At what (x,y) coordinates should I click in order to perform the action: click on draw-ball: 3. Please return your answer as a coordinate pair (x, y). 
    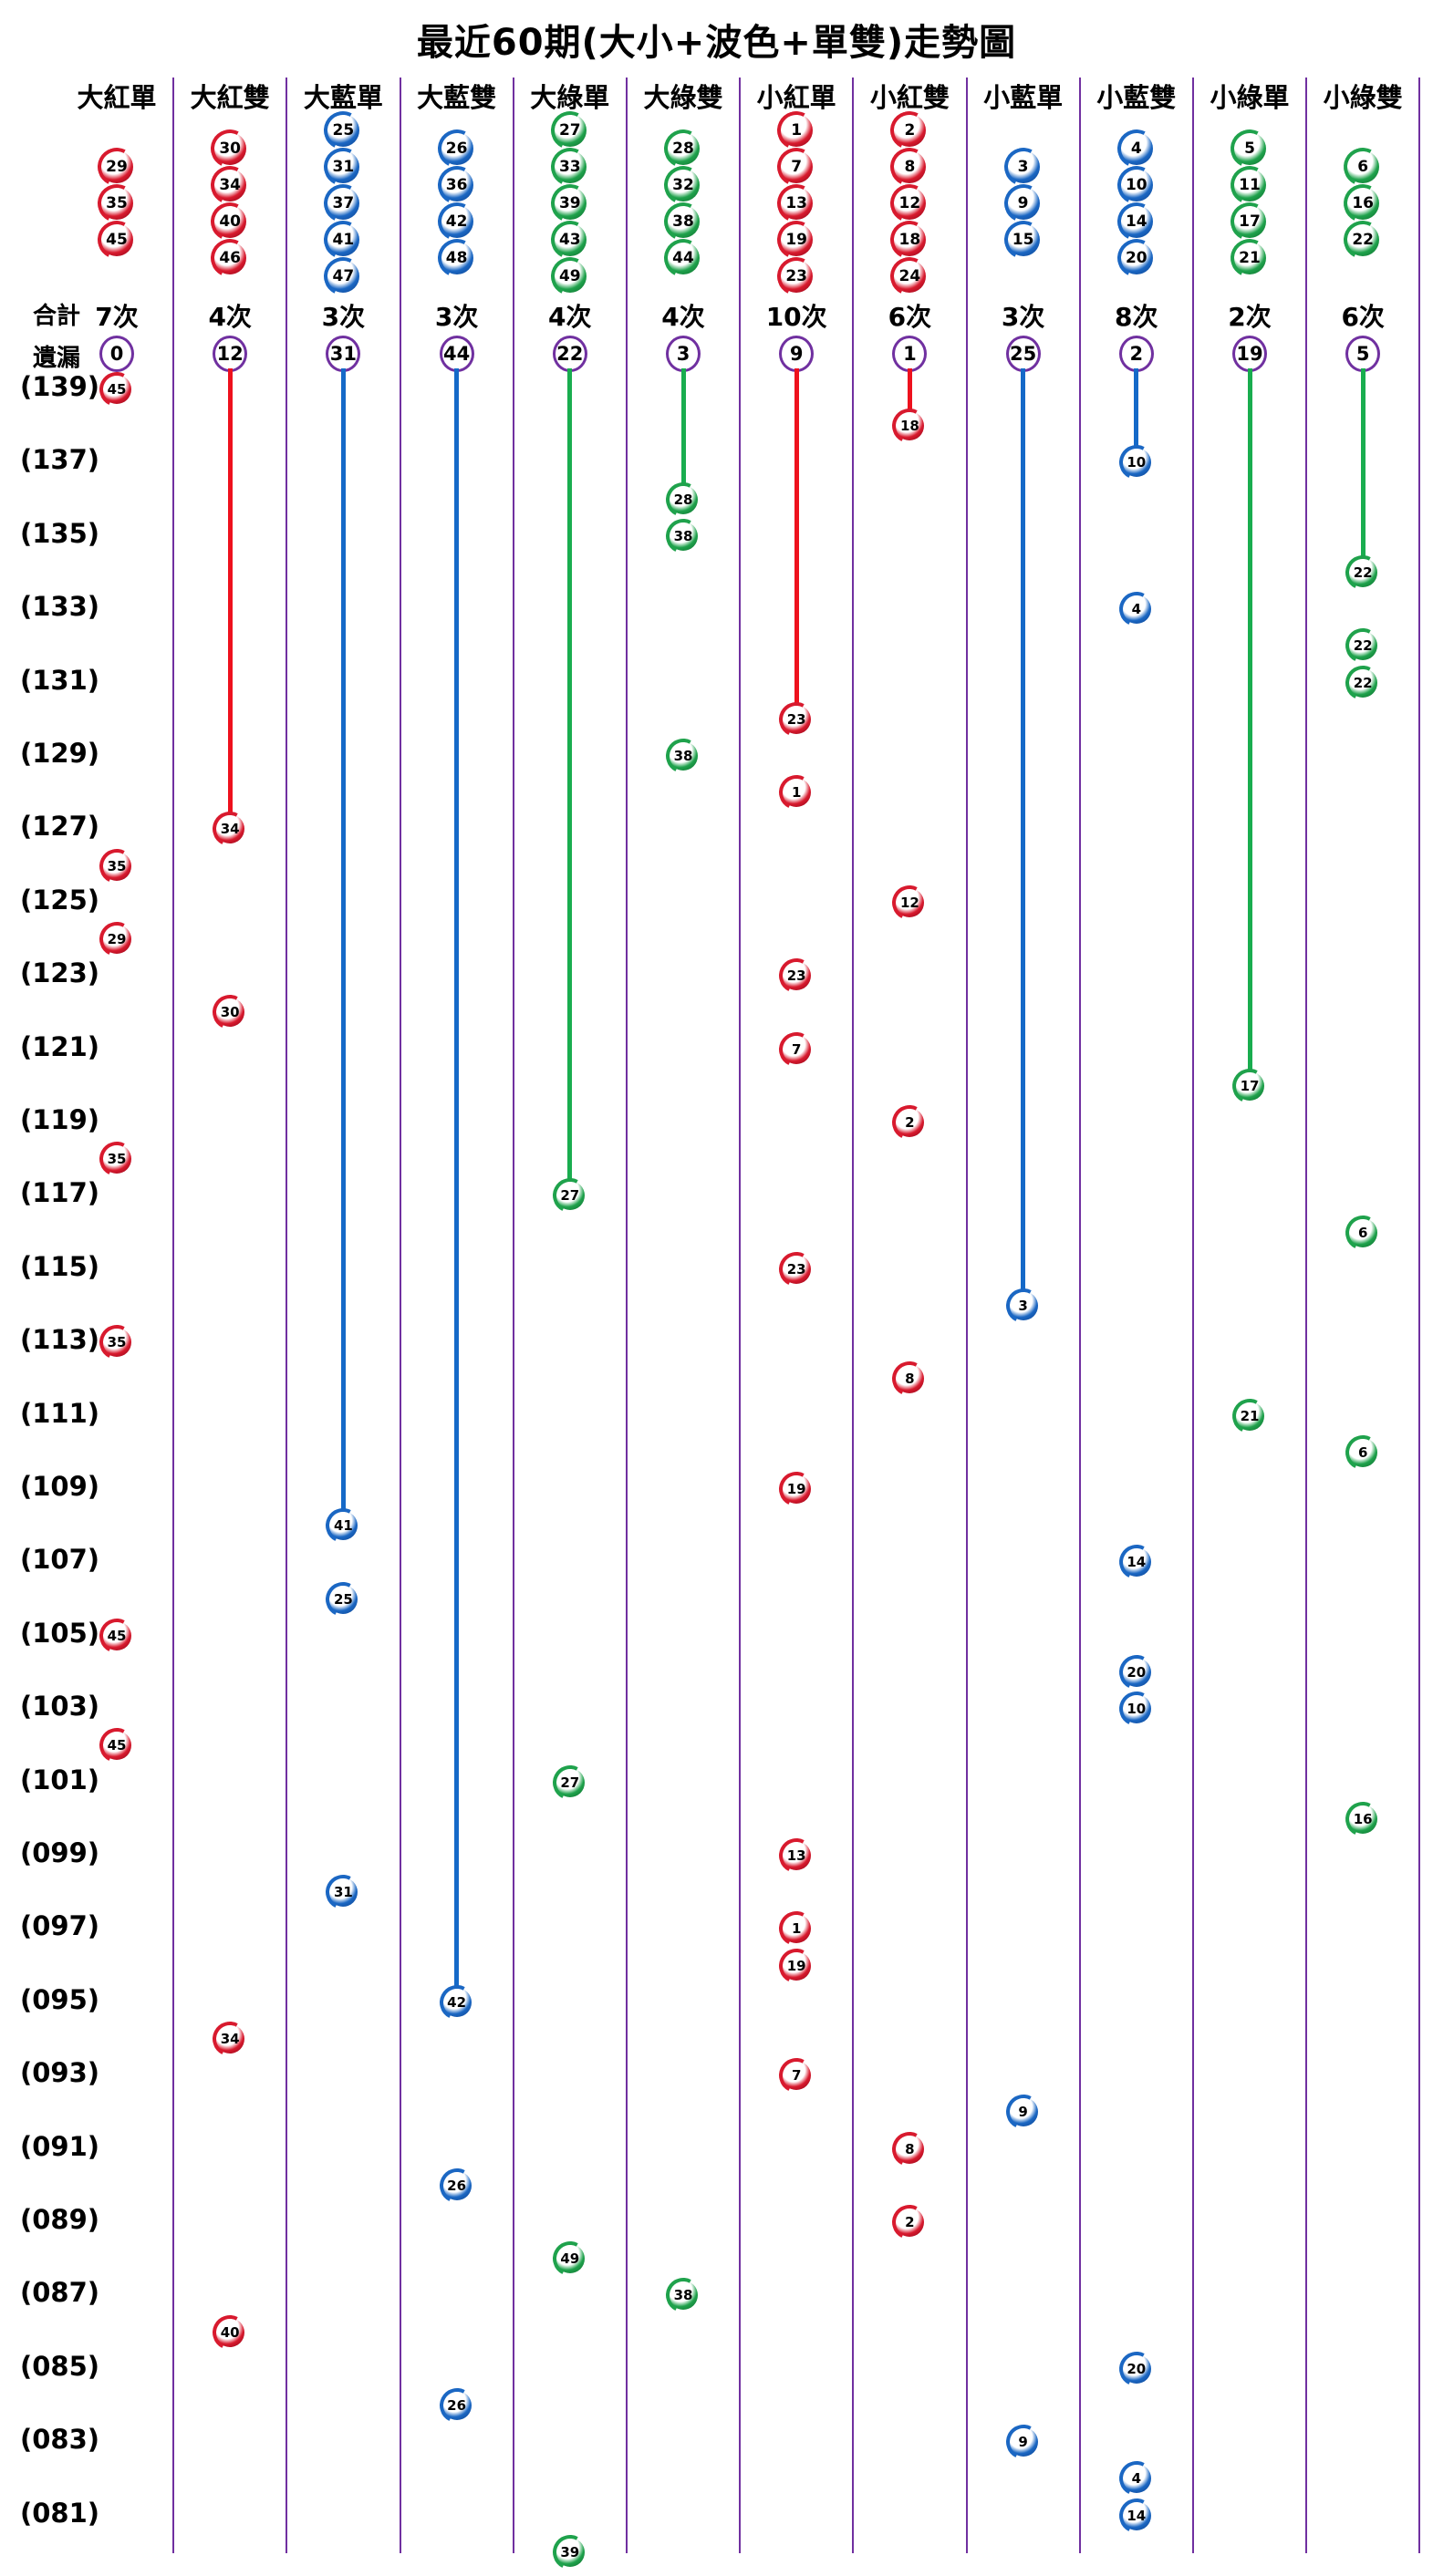
    Looking at the image, I should click on (1023, 1305).